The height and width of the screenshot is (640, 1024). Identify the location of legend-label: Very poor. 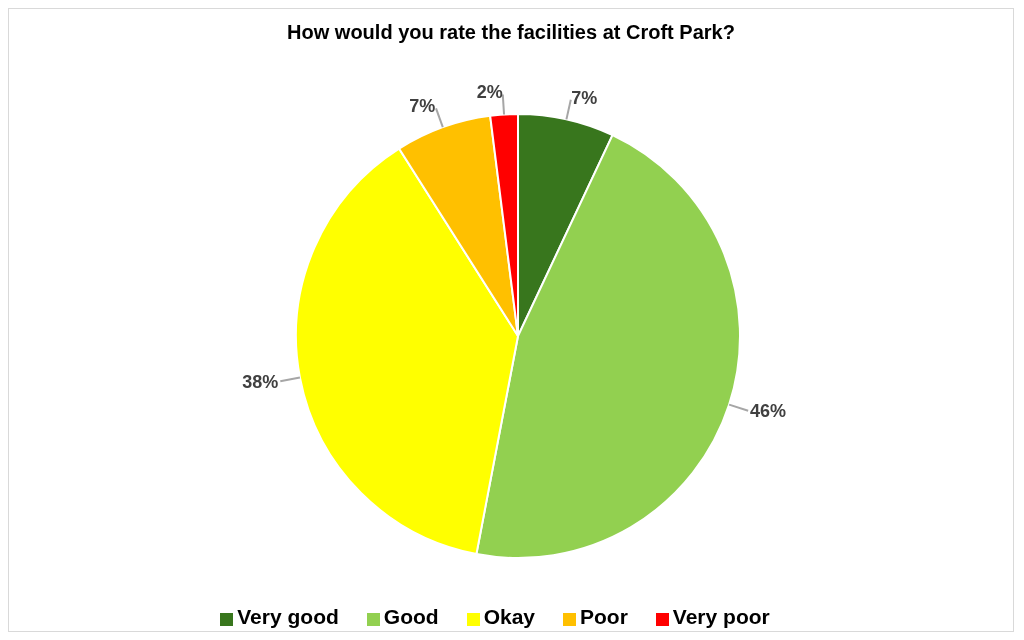
(721, 616).